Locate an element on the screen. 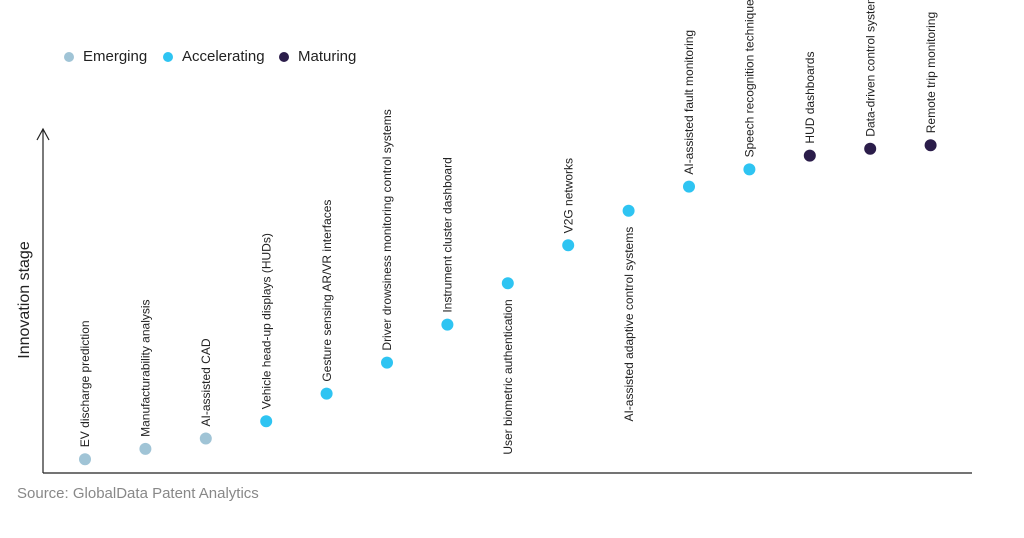 This screenshot has height=538, width=1024. point-label: EV discharge prediction is located at coordinates (85, 383).